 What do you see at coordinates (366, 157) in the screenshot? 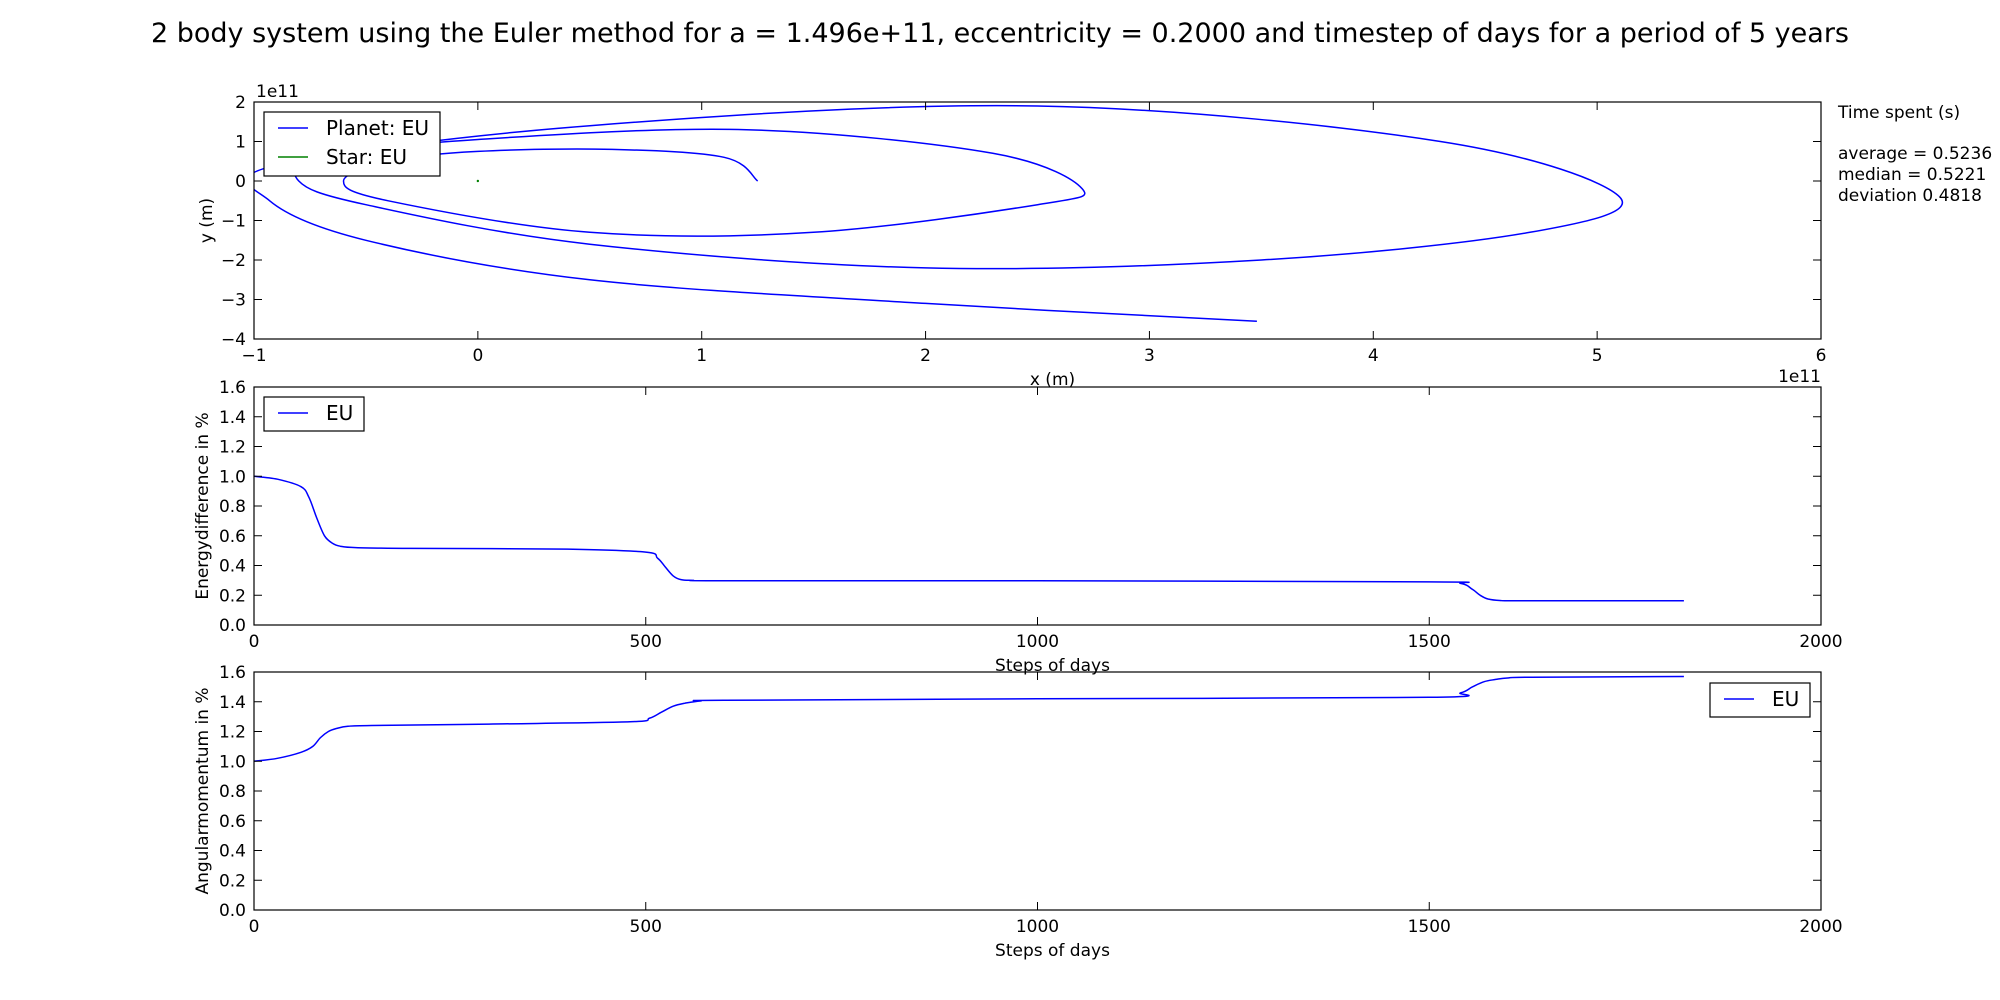
I see `legend-label: Star: EU` at bounding box center [366, 157].